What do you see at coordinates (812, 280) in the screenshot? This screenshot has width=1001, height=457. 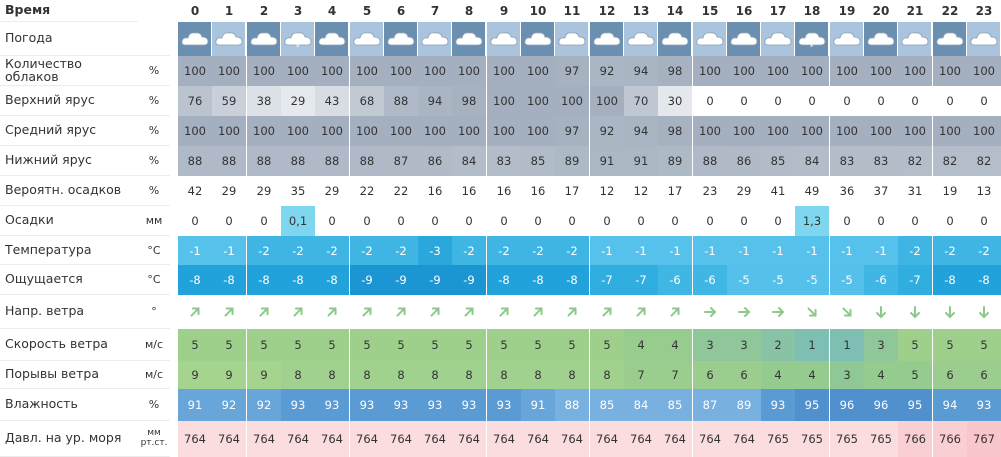 I see `feels-cell: -5` at bounding box center [812, 280].